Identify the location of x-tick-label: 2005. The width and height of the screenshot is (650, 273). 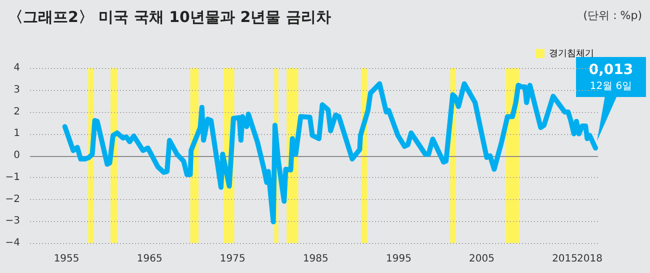
(481, 259).